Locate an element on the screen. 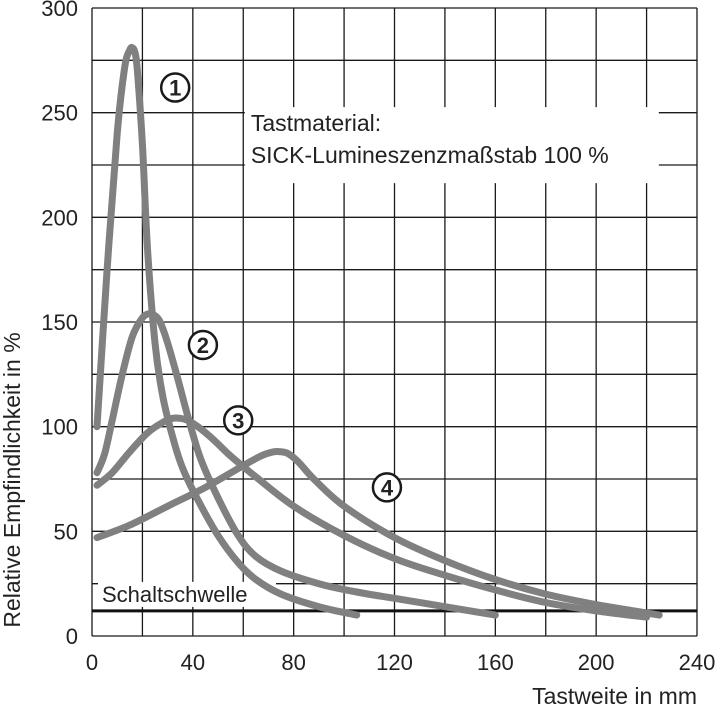 This screenshot has height=715, width=720. y-tick-label: 100 is located at coordinates (59, 427).